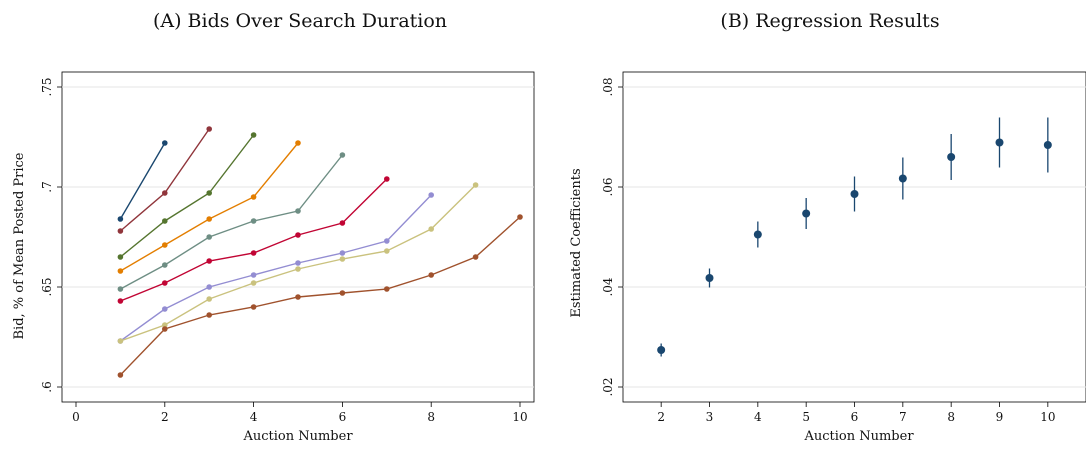 Image resolution: width=1086 pixels, height=455 pixels. Describe the element at coordinates (858, 436) in the screenshot. I see `panel-b-x-axis-label: Auction Number` at that location.